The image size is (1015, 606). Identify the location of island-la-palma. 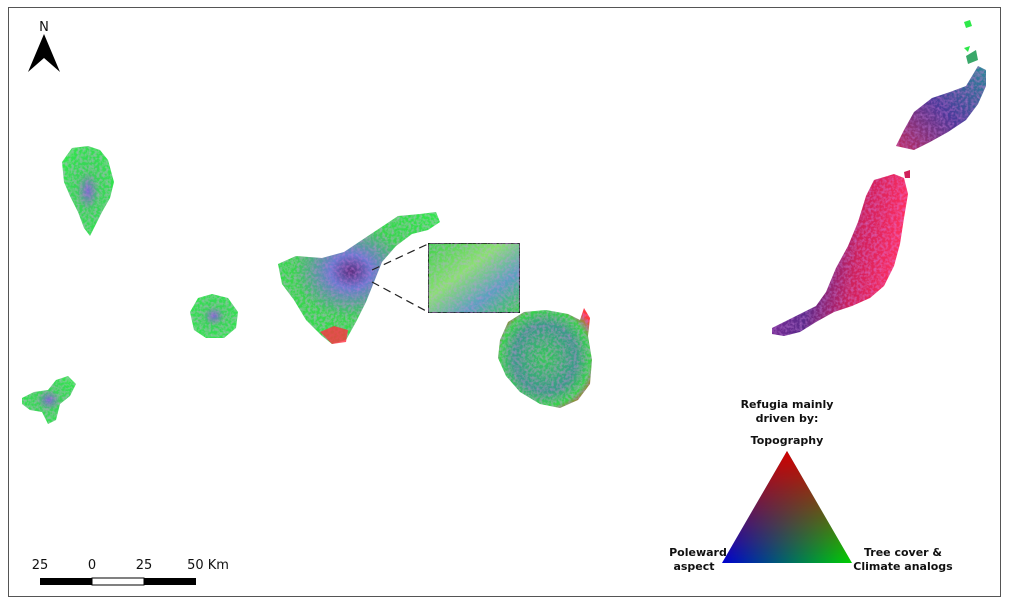
(88, 191).